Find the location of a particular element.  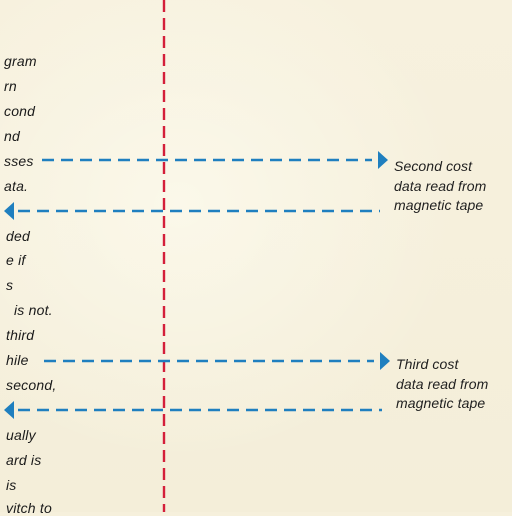

left-text-line: gram is located at coordinates (20, 61).